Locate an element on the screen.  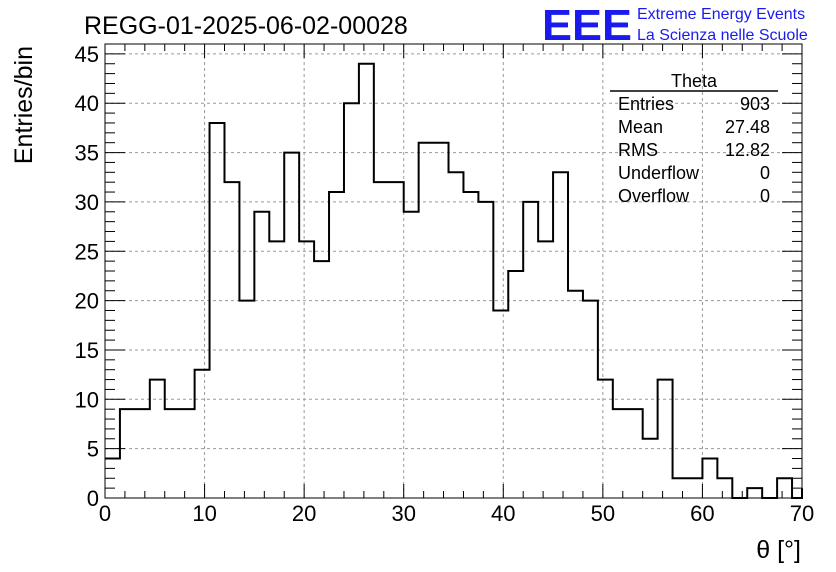
y-tick-label: 30 is located at coordinates (87, 202).